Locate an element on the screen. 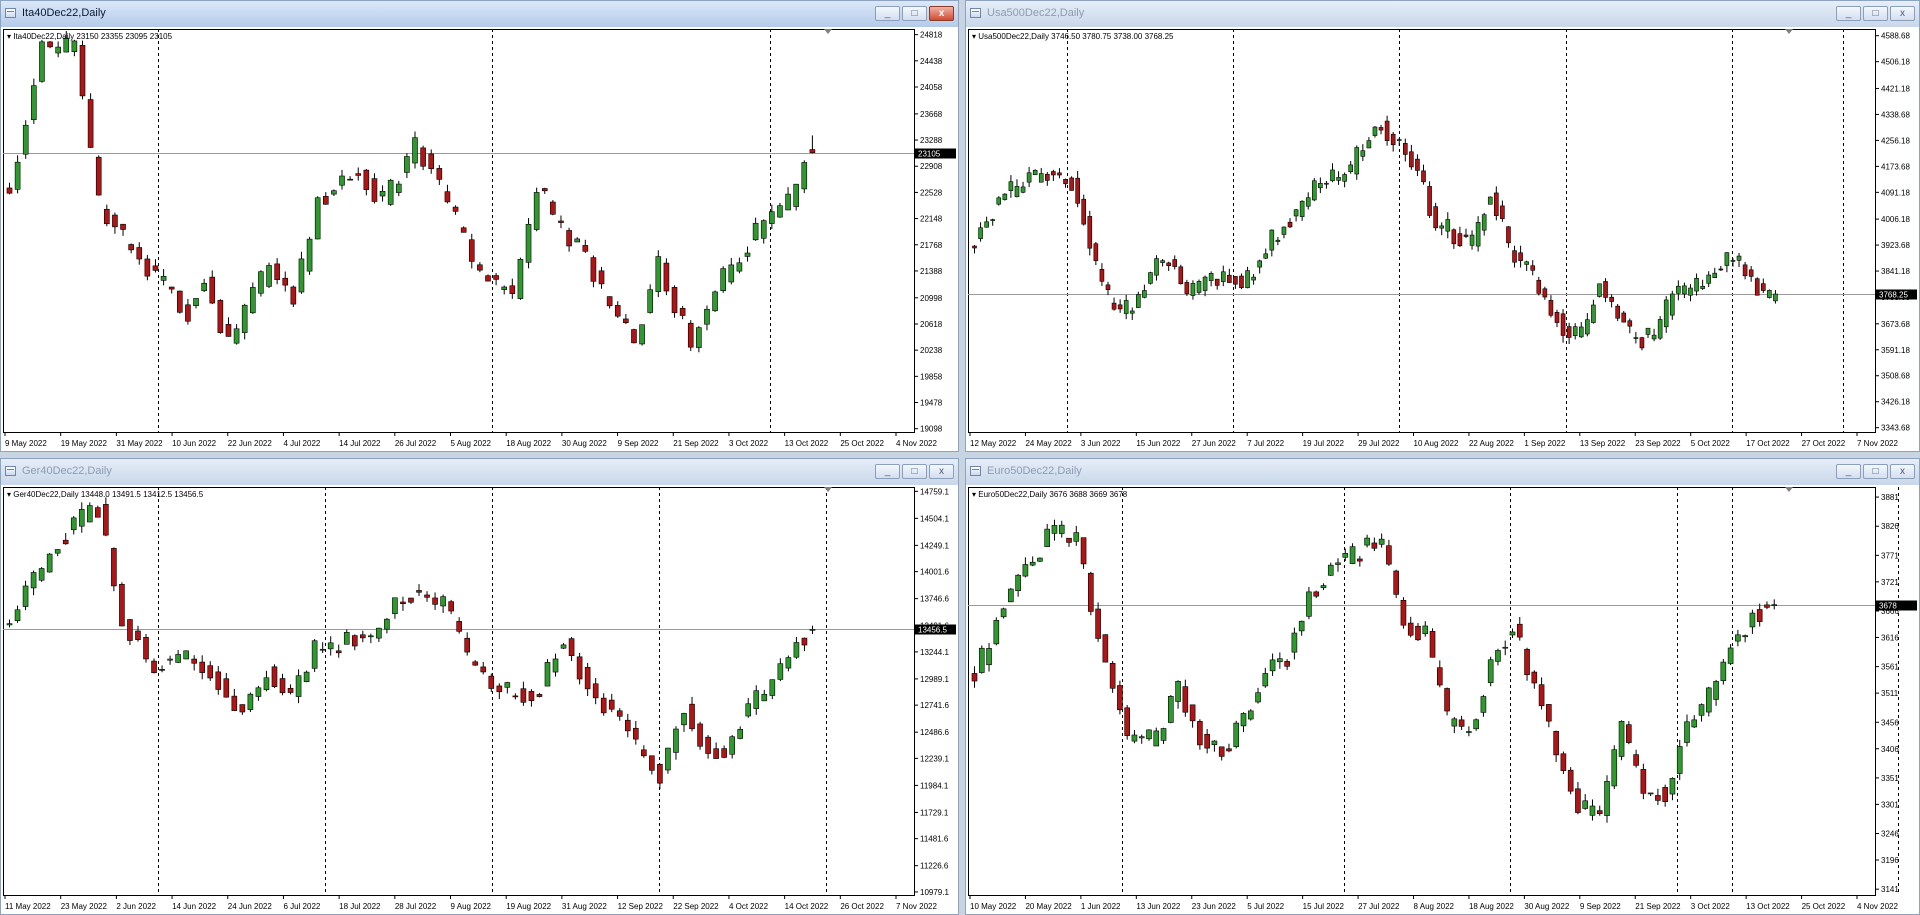  window-splitter-horizontal is located at coordinates (960, 455).